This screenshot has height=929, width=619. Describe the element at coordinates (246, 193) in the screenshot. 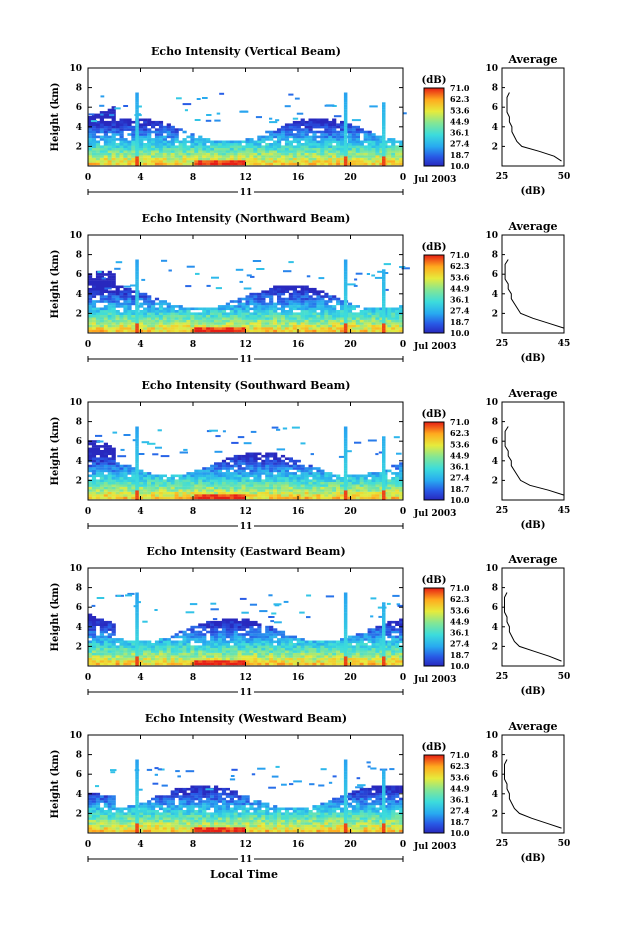

I see `day-label: 11` at that location.